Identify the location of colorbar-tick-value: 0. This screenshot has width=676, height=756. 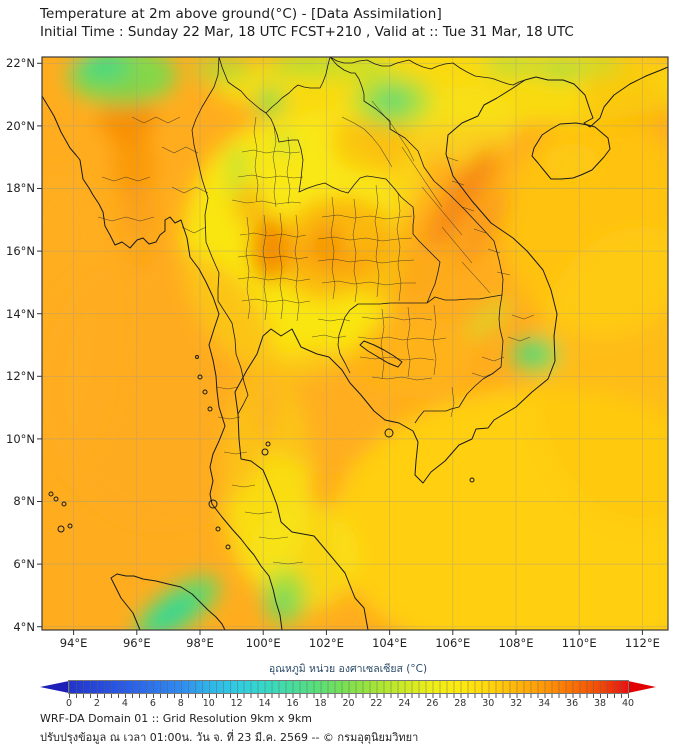
(69, 703).